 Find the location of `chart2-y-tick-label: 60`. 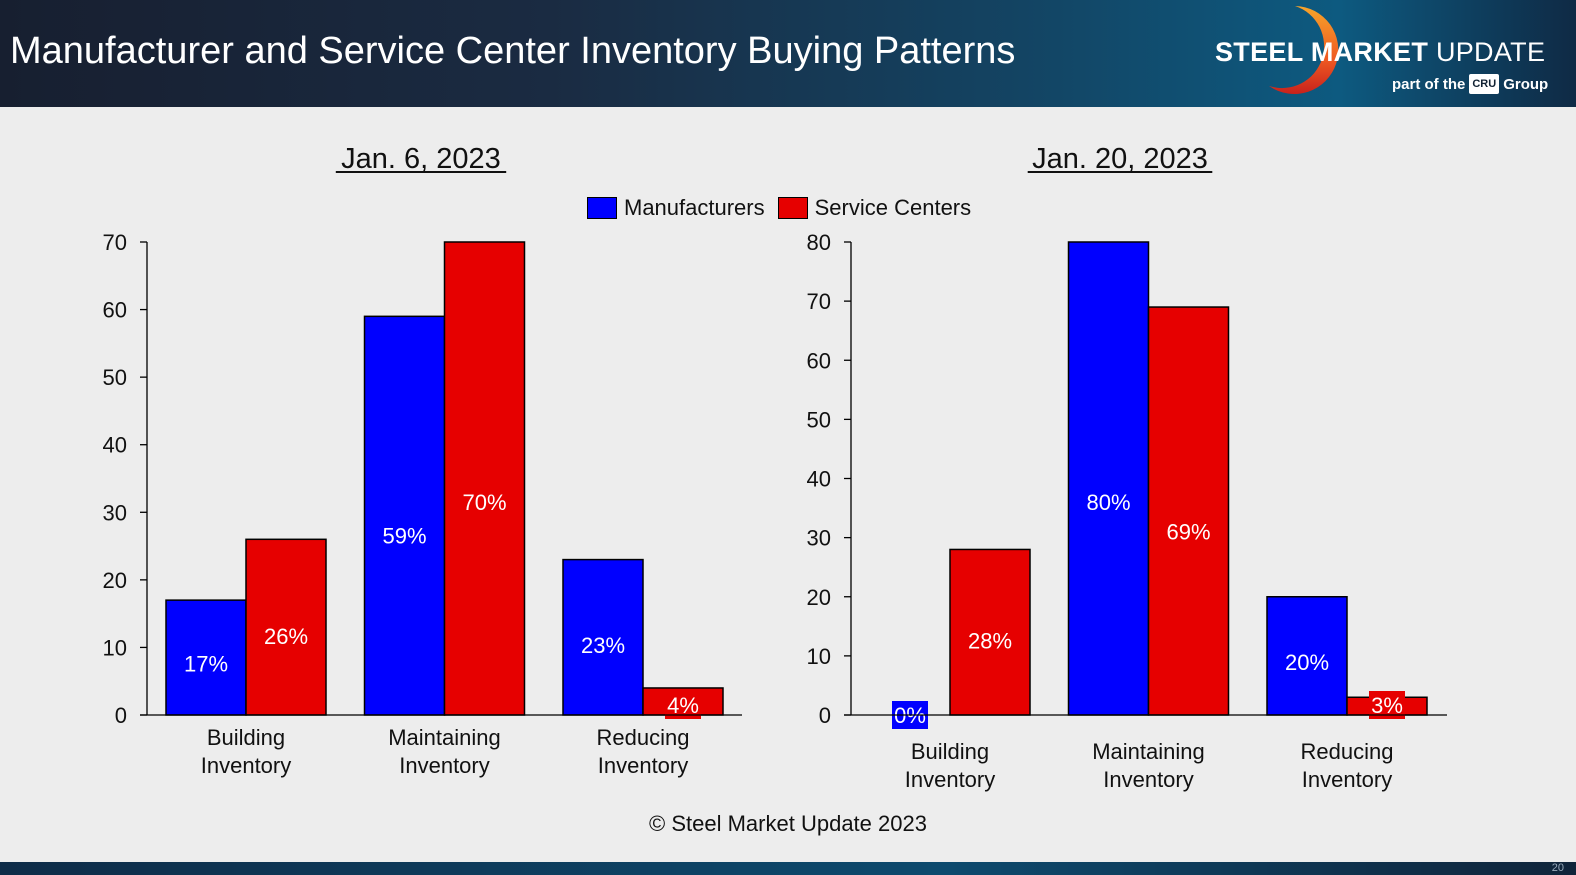

chart2-y-tick-label: 60 is located at coordinates (819, 360).